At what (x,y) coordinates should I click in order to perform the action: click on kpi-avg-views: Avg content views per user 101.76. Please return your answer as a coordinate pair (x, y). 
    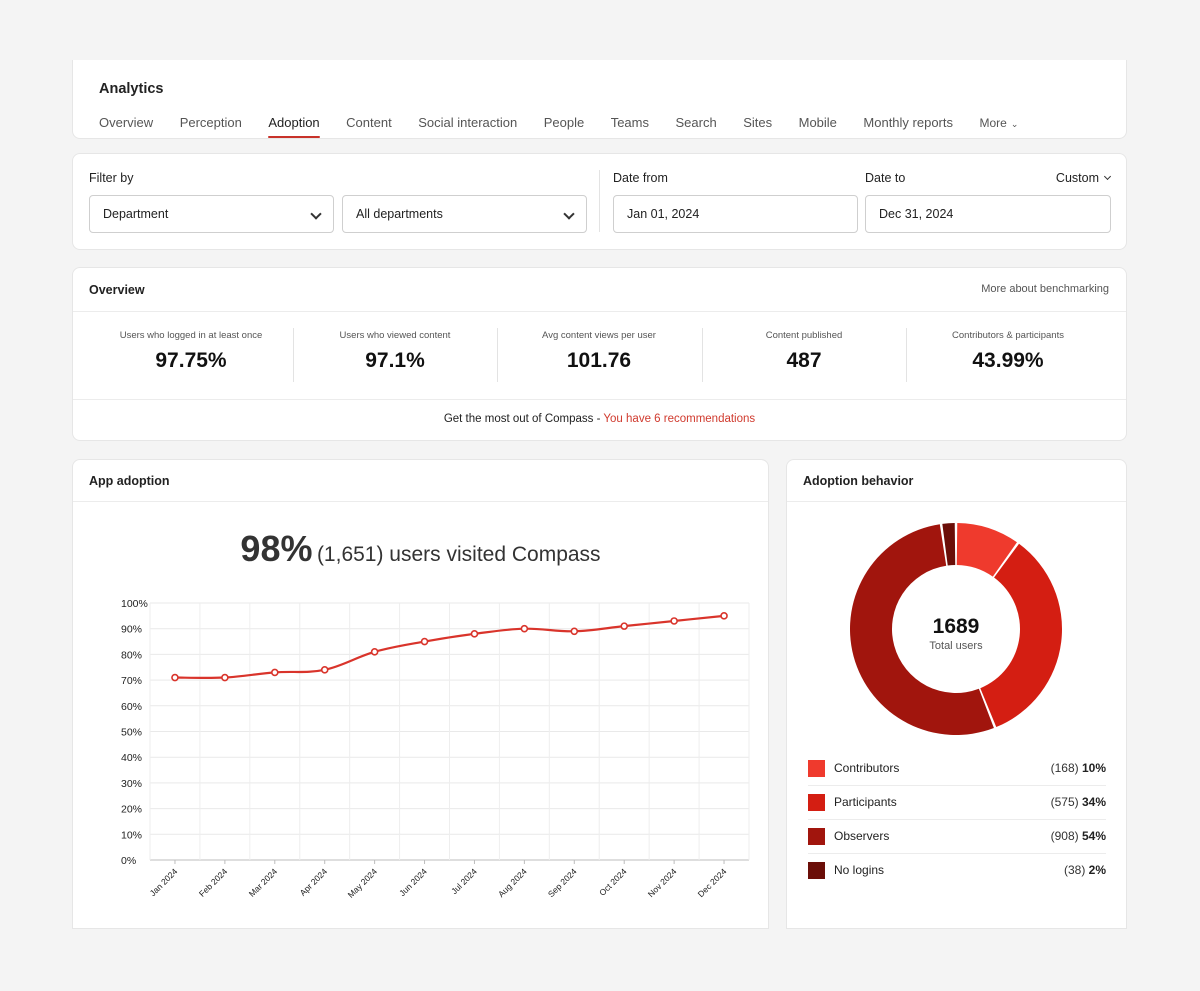
    Looking at the image, I should click on (599, 351).